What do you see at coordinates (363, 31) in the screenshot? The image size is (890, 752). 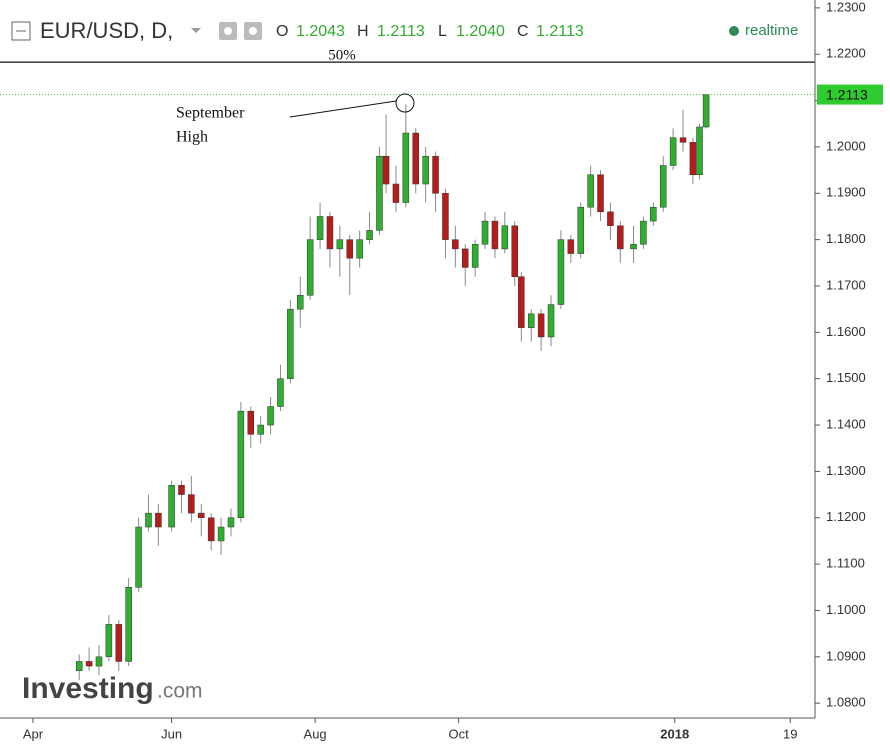 I see `high-label: H` at bounding box center [363, 31].